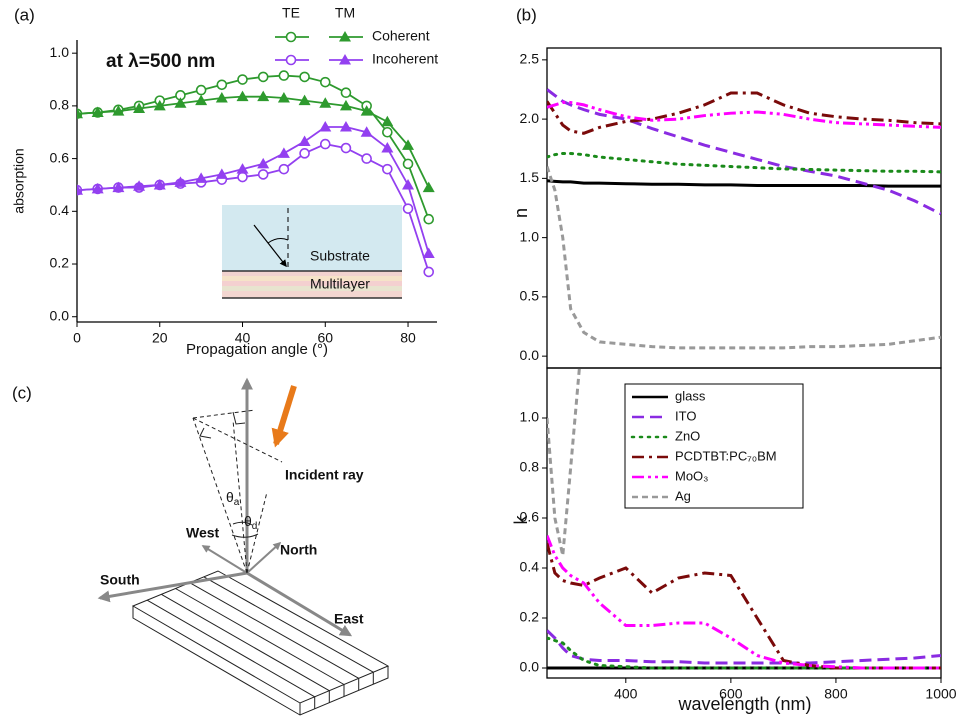  I want to click on inset-label: Substrate, so click(340, 256).